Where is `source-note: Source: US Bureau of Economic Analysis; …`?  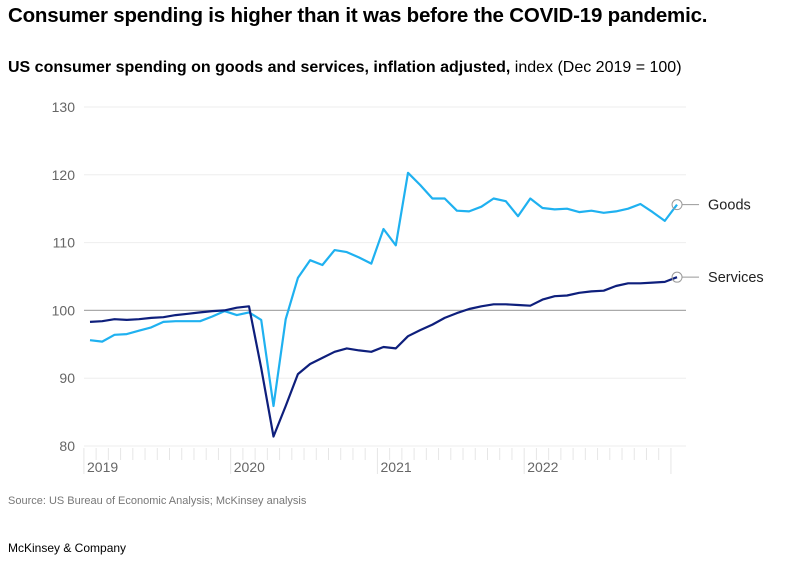 source-note: Source: US Bureau of Economic Analysis; … is located at coordinates (157, 501).